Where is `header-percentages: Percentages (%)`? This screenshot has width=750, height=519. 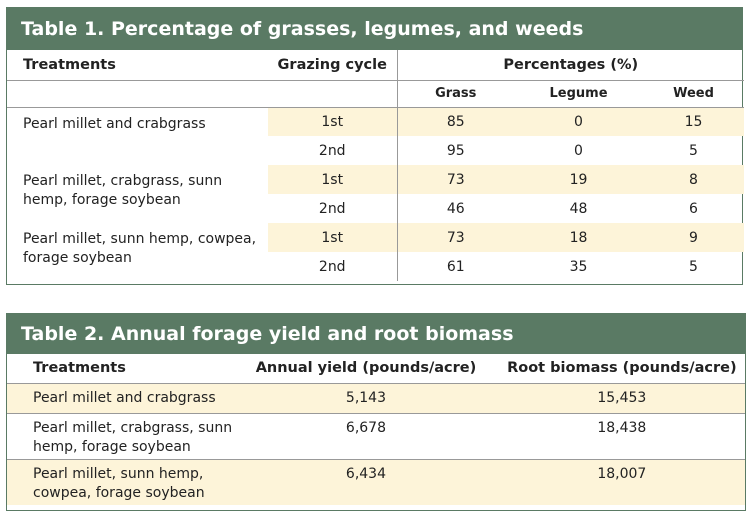
header-percentages: Percentages (%) is located at coordinates (570, 65).